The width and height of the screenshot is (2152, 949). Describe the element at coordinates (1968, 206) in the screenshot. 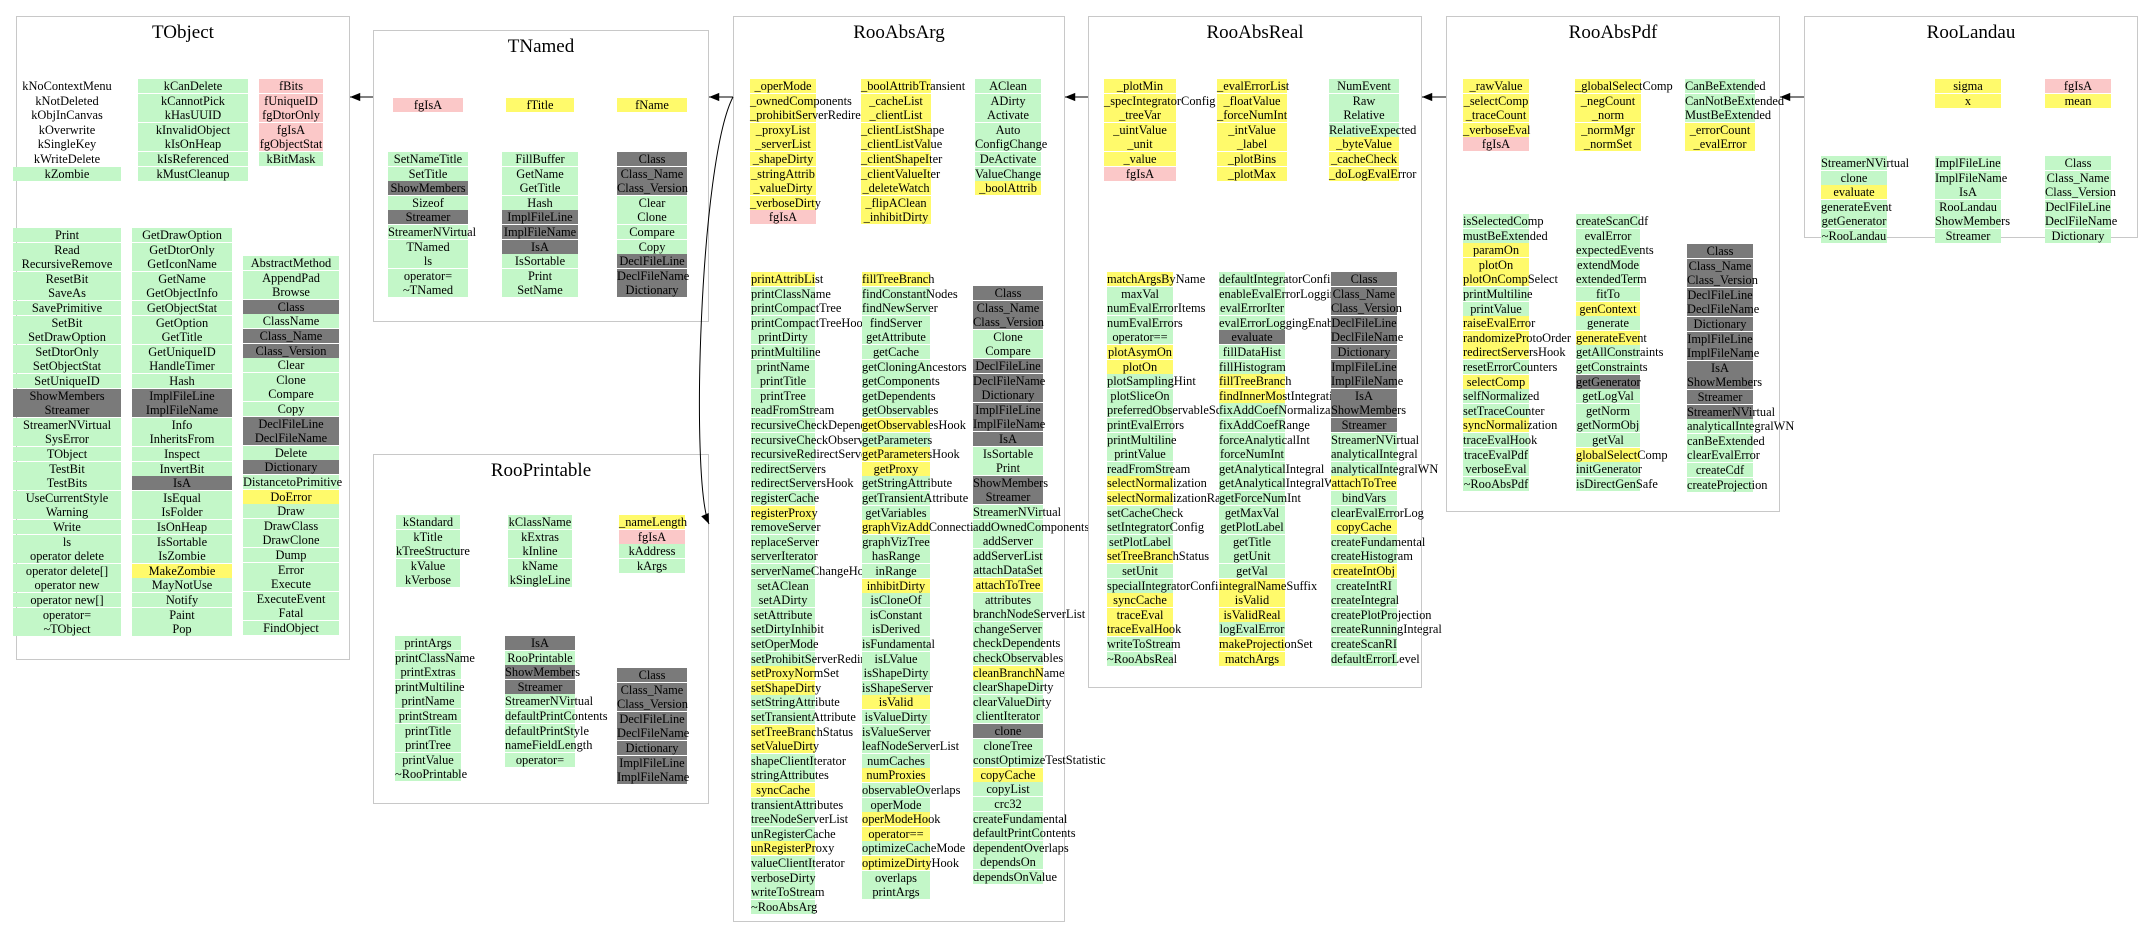

I see `member-roolandau: RooLandau` at that location.